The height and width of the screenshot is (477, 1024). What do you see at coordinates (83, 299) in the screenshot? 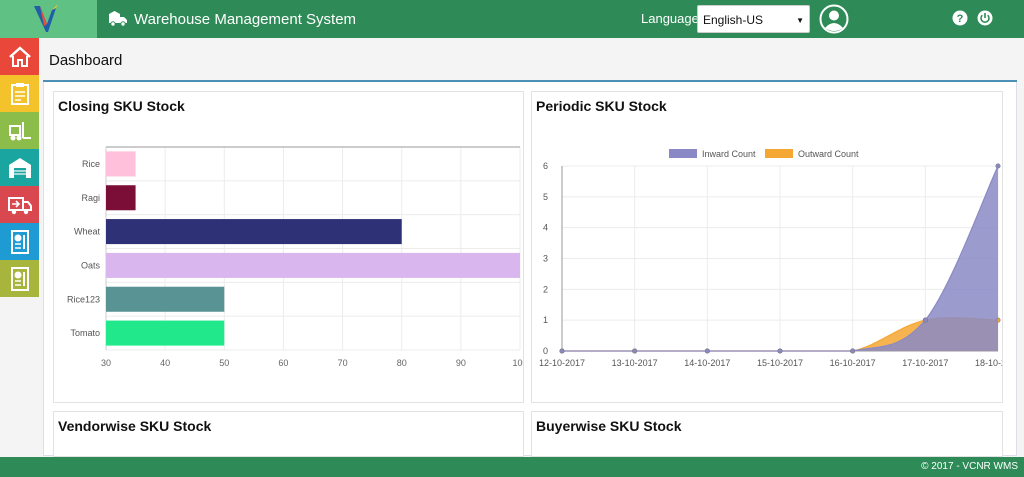
I see `y-tick-label: Rice123` at bounding box center [83, 299].